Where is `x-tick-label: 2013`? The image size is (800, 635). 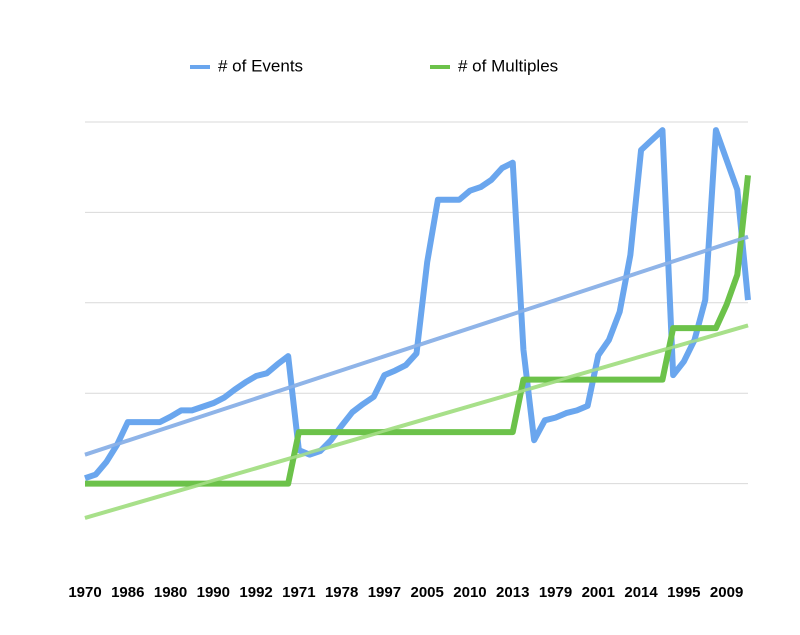
x-tick-label: 2013 is located at coordinates (512, 592).